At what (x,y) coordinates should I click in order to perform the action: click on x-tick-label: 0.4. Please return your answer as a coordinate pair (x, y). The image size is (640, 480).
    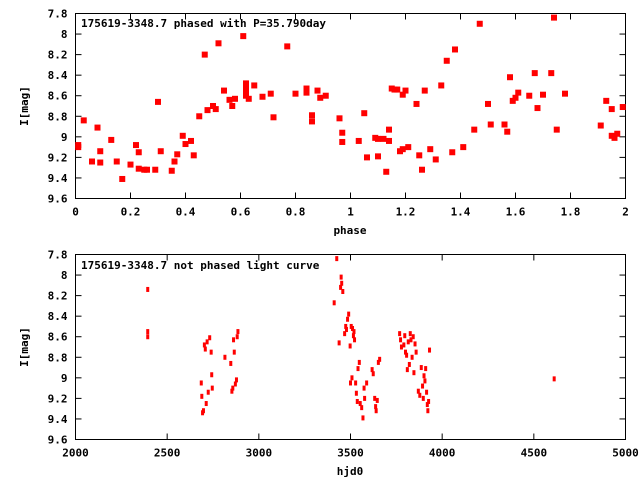
    Looking at the image, I should click on (186, 212).